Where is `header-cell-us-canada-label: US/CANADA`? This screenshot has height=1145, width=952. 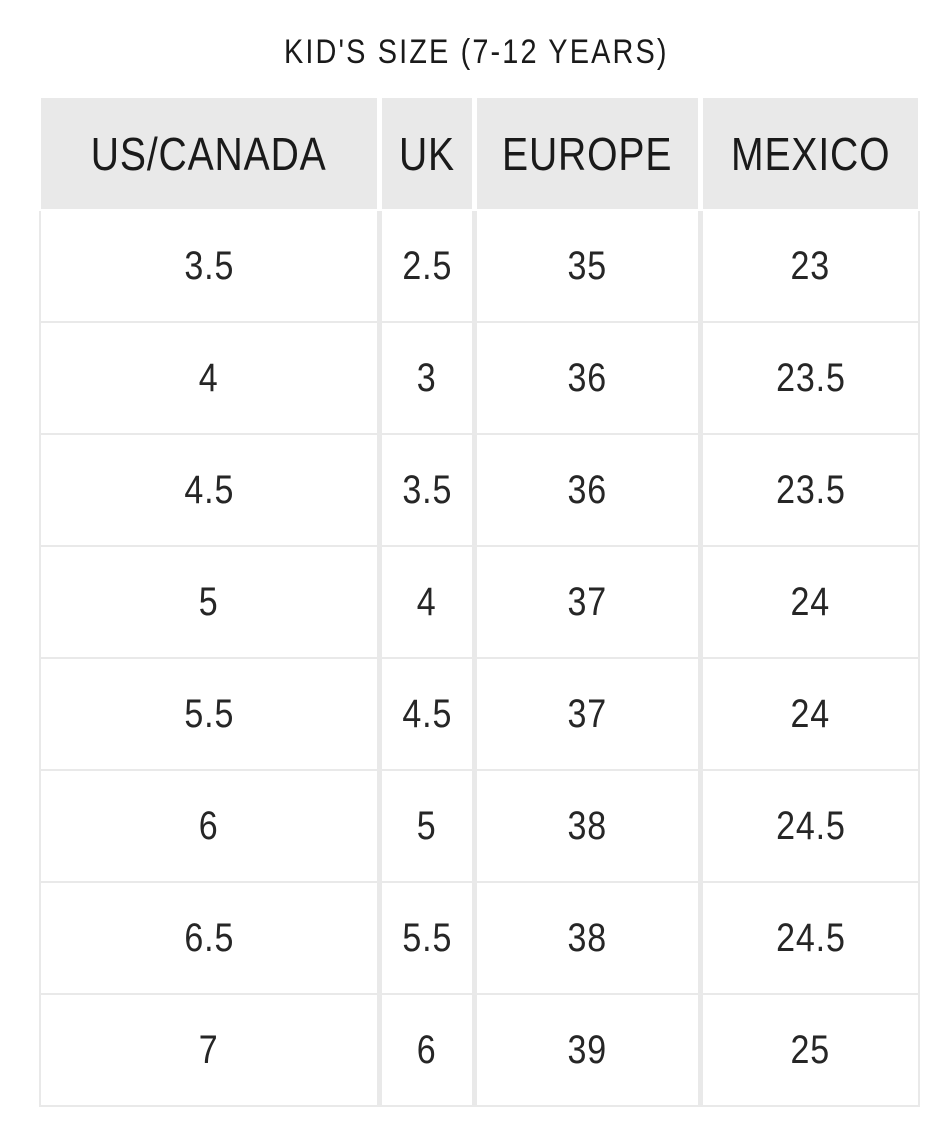 header-cell-us-canada-label: US/CANADA is located at coordinates (209, 153).